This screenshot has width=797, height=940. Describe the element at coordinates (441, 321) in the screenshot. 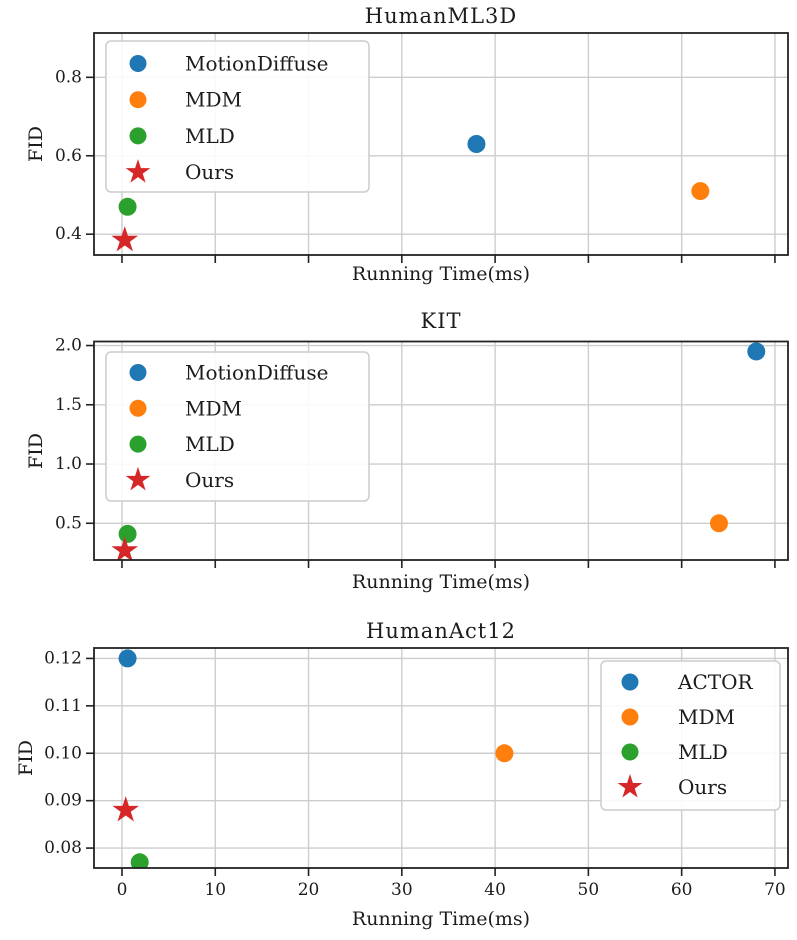

I see `chart-title: KIT` at that location.